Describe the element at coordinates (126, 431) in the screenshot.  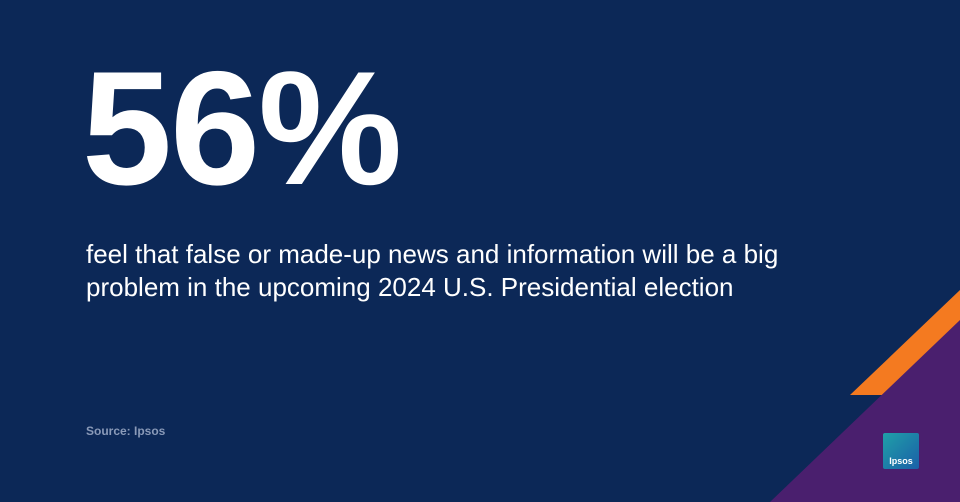
I see `source: Source: Ipsos` at that location.